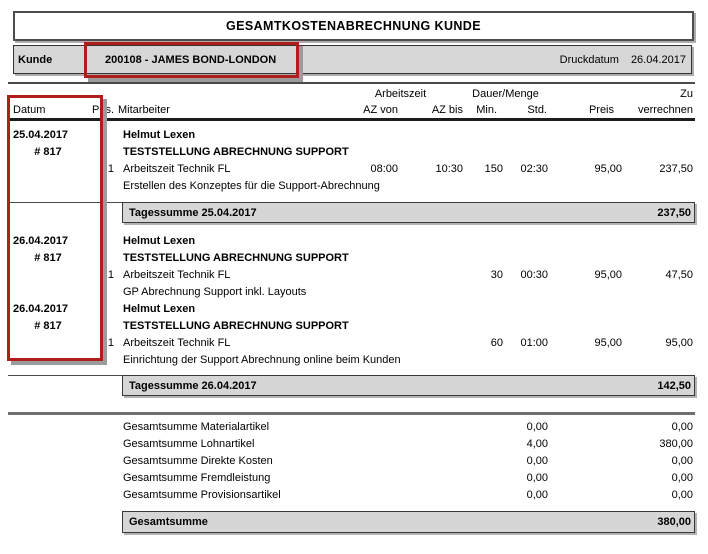  What do you see at coordinates (686, 94) in the screenshot?
I see `column-group-zu: Zu` at bounding box center [686, 94].